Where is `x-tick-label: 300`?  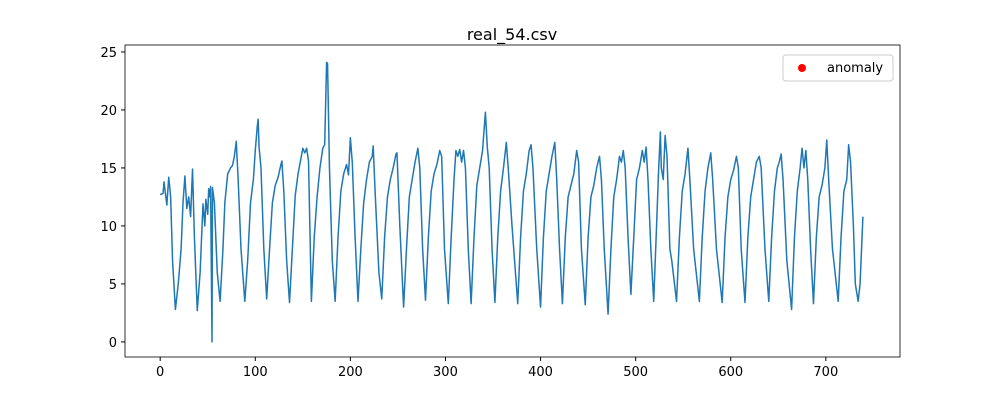
x-tick-label: 300 is located at coordinates (445, 372).